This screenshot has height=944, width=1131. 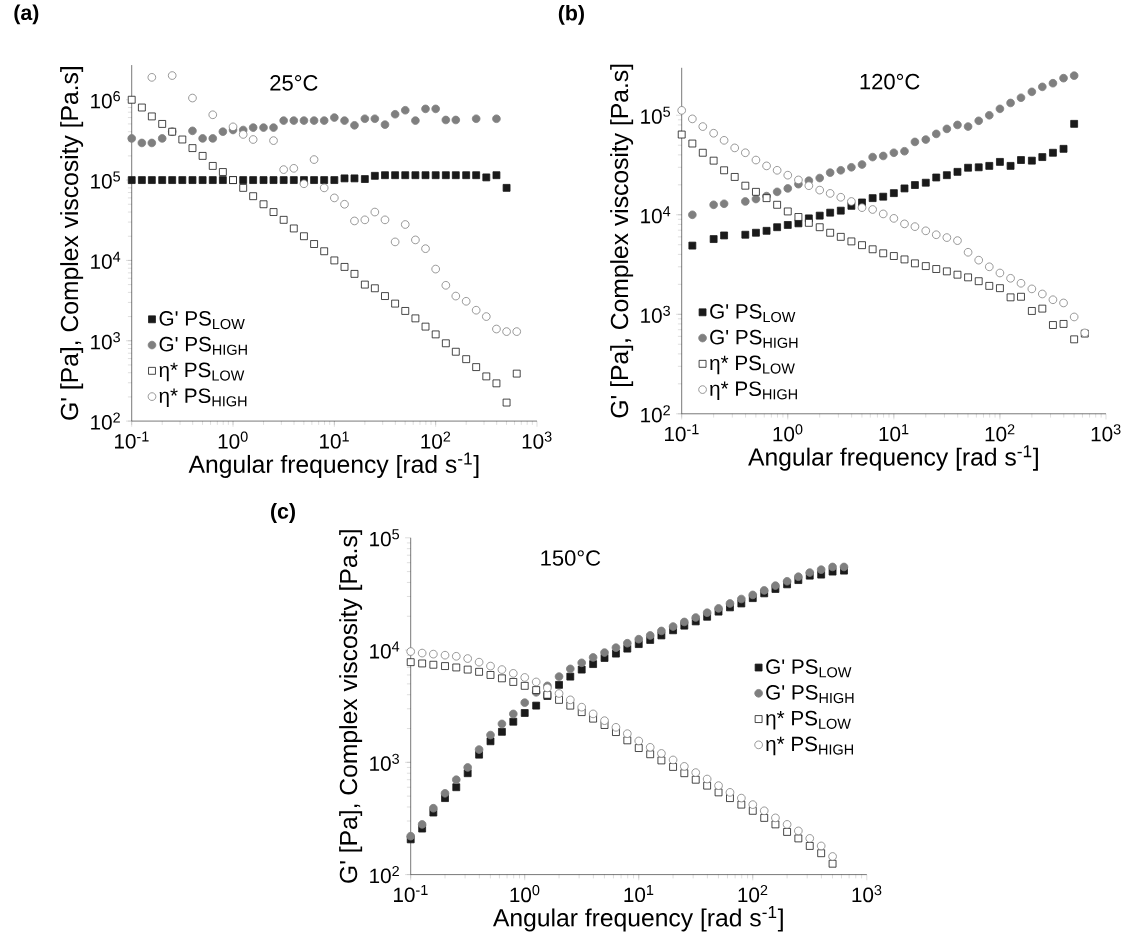 I want to click on y-tick-label: 10$^{6}$, so click(x=105, y=100).